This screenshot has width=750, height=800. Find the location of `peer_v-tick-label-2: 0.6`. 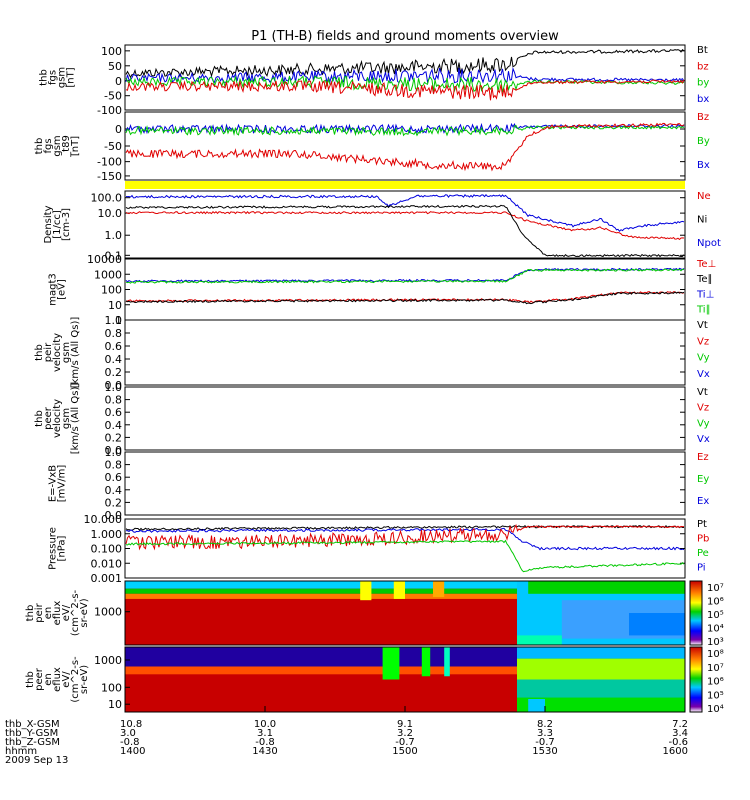

peer_v-tick-label-2: 0.6 is located at coordinates (114, 412).